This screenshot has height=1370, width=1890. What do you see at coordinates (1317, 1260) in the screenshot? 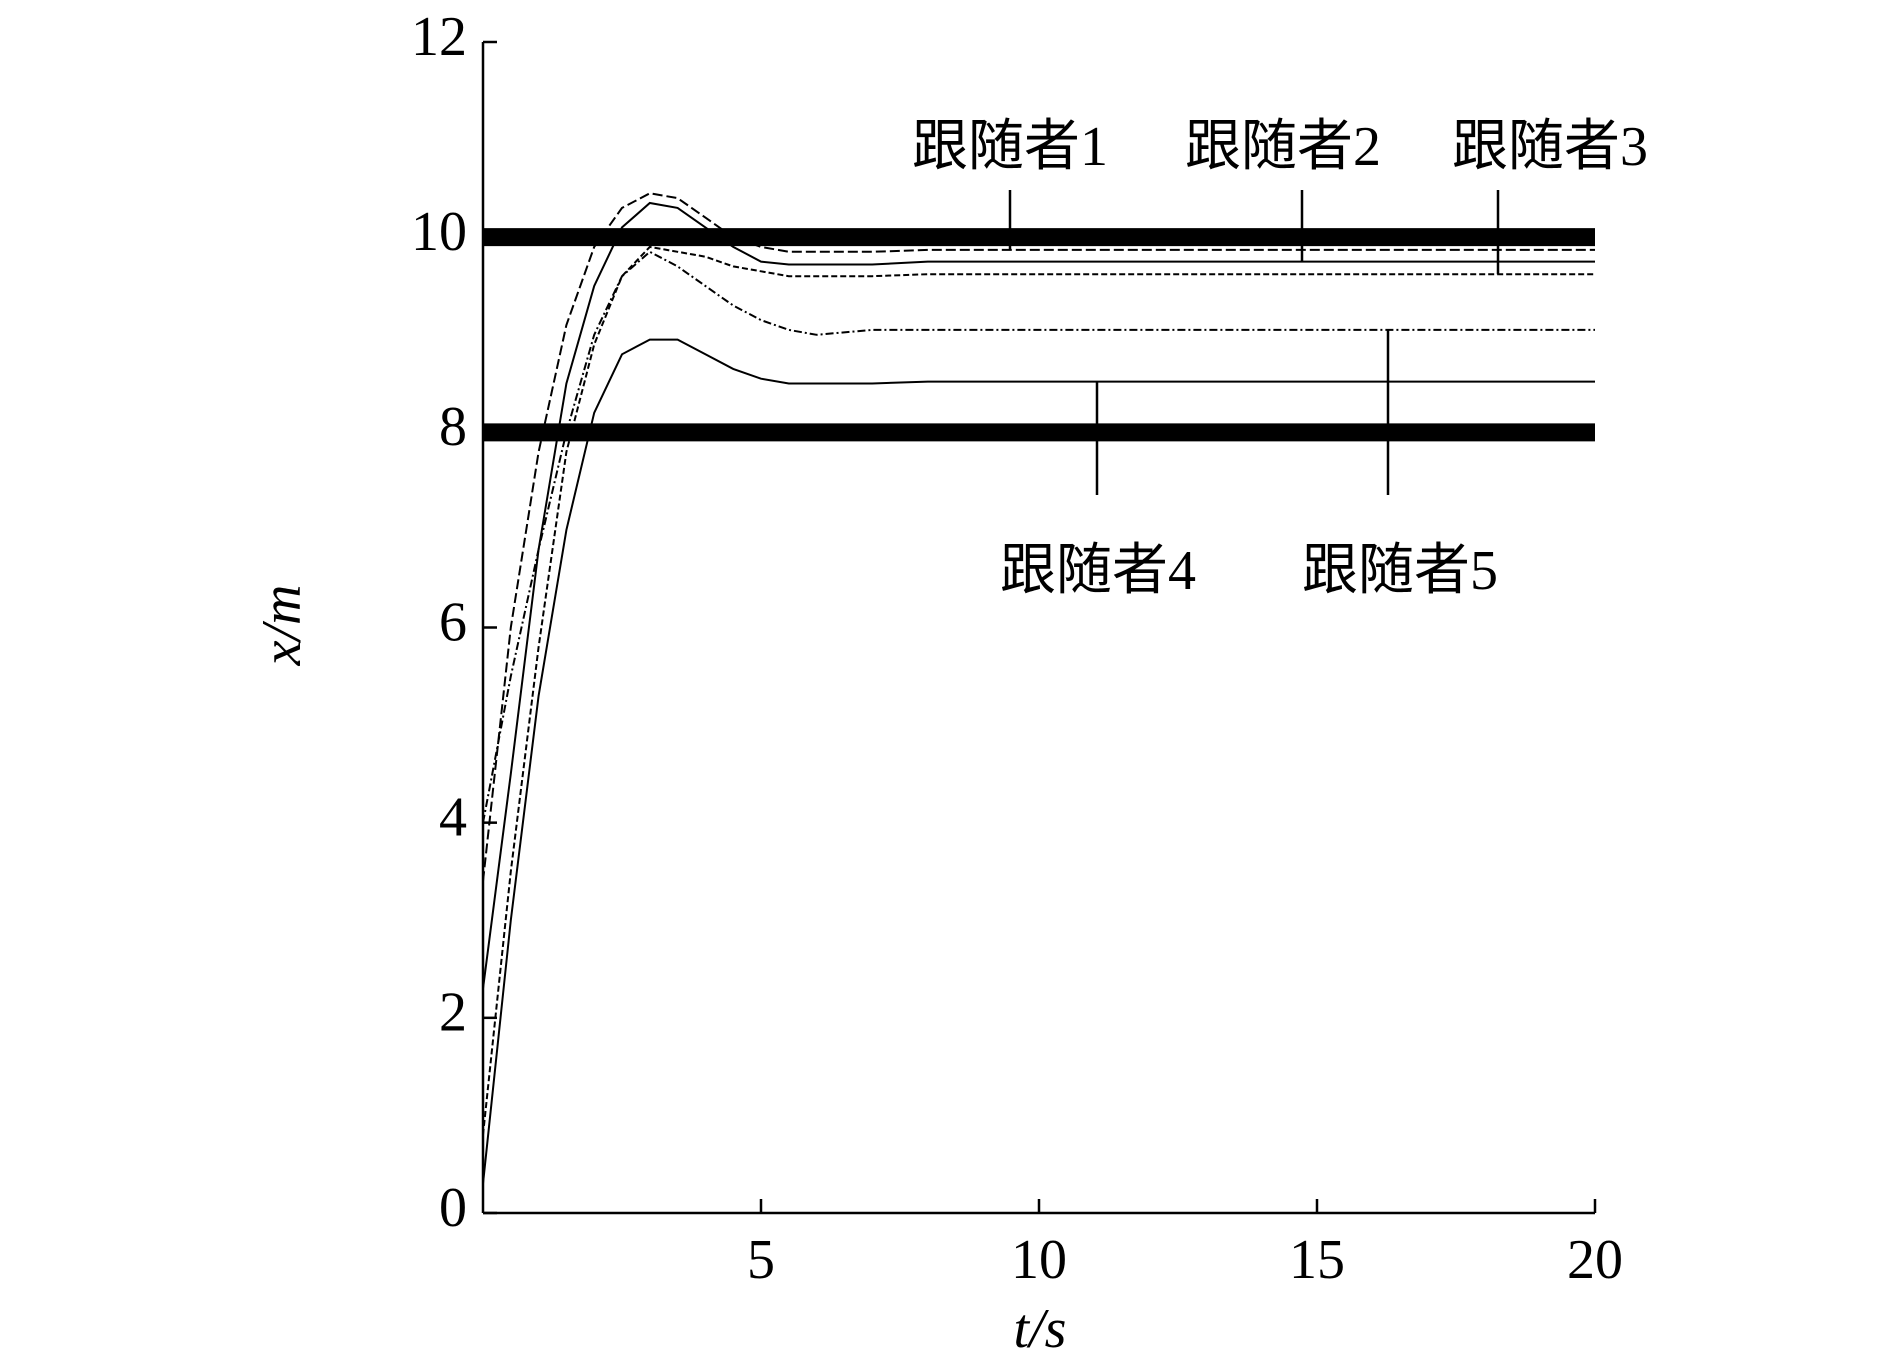
I see `x-tick-label: 15` at bounding box center [1317, 1260].